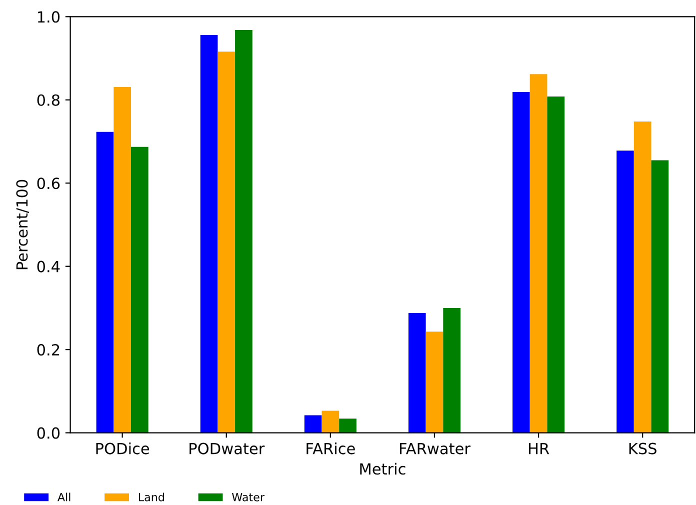 This screenshot has width=696, height=505. Describe the element at coordinates (539, 448) in the screenshot. I see `x-tick-label: HR` at that location.